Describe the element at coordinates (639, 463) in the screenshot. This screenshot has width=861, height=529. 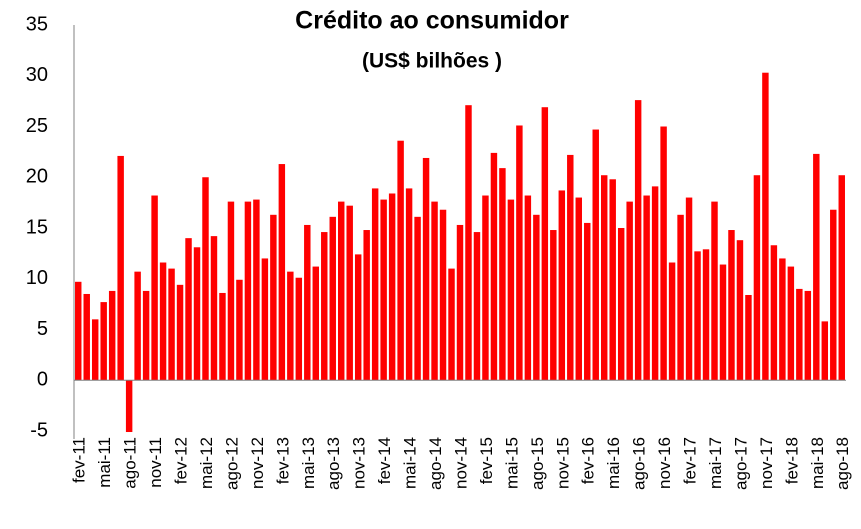
I see `x-tick-label: ago-16` at that location.